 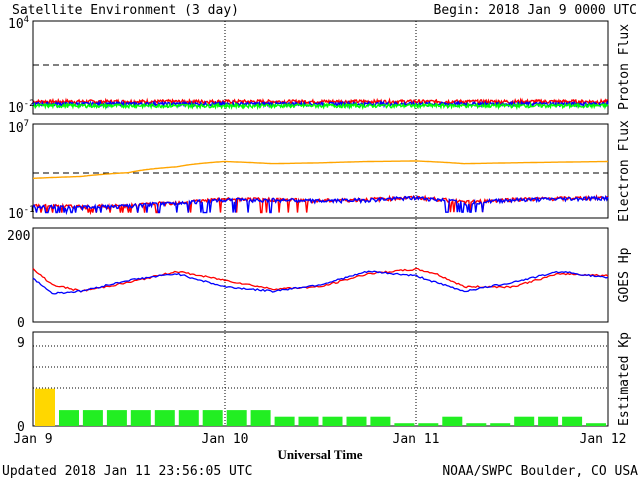 I want to click on electron-ylabel: Electron Flux, so click(x=624, y=171).